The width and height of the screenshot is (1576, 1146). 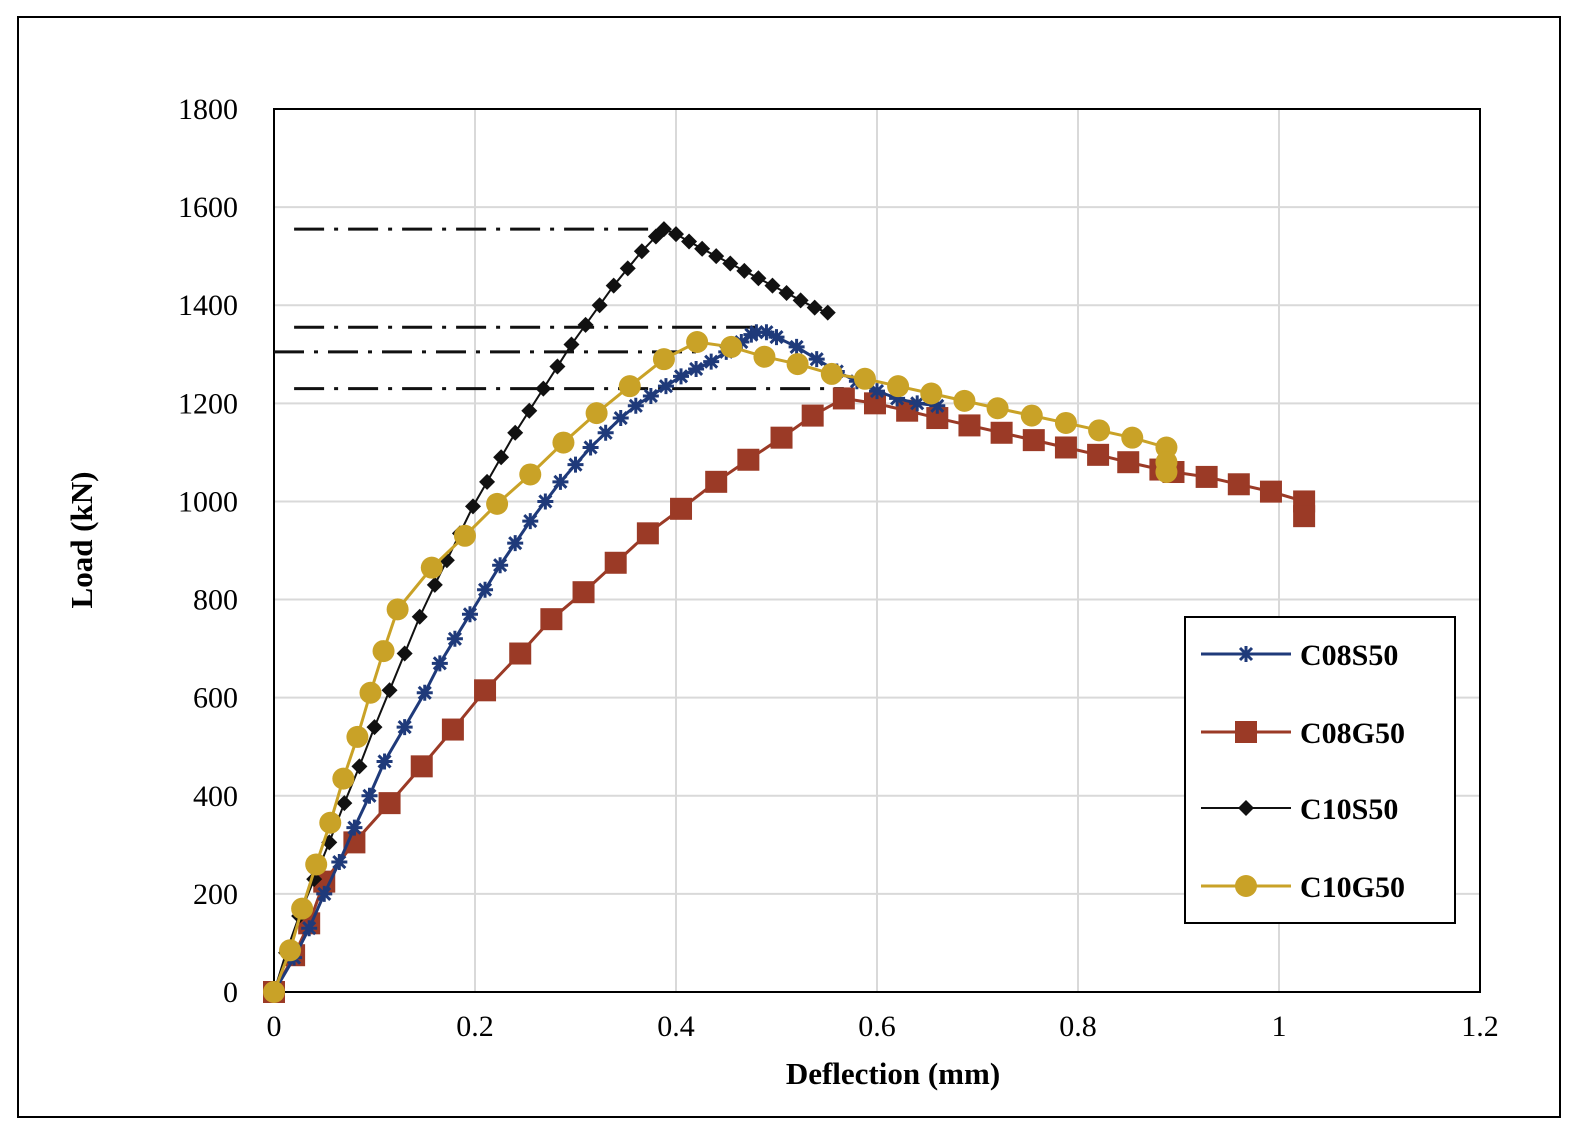 I want to click on x-tick-label: 1, so click(x=1279, y=1026).